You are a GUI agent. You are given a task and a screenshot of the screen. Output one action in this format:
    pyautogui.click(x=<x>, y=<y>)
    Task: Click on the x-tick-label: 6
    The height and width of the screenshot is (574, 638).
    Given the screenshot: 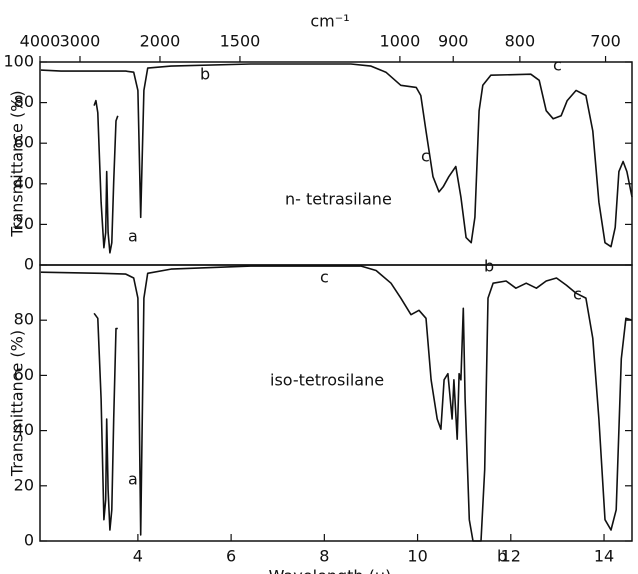 What is the action you would take?
    pyautogui.click(x=231, y=556)
    